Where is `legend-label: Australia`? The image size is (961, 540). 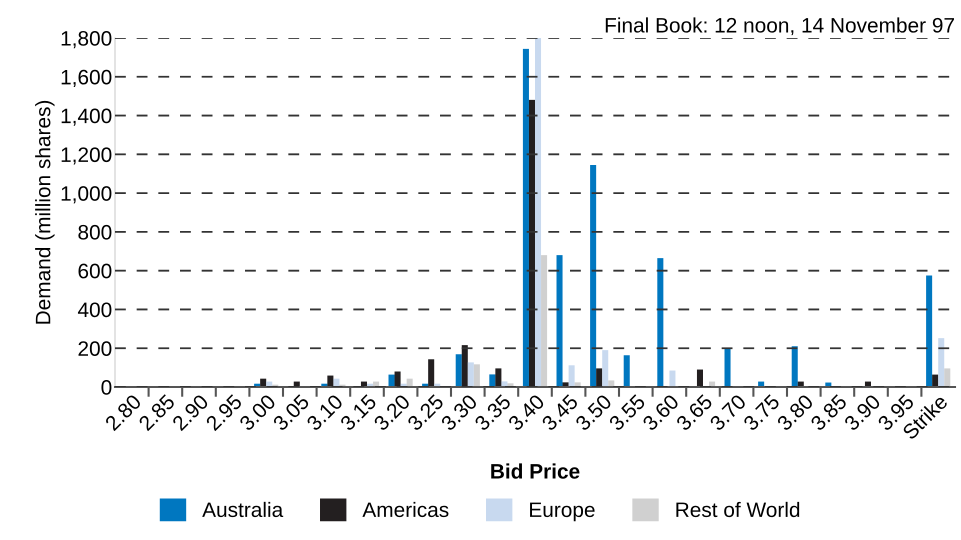 legend-label: Australia is located at coordinates (243, 510).